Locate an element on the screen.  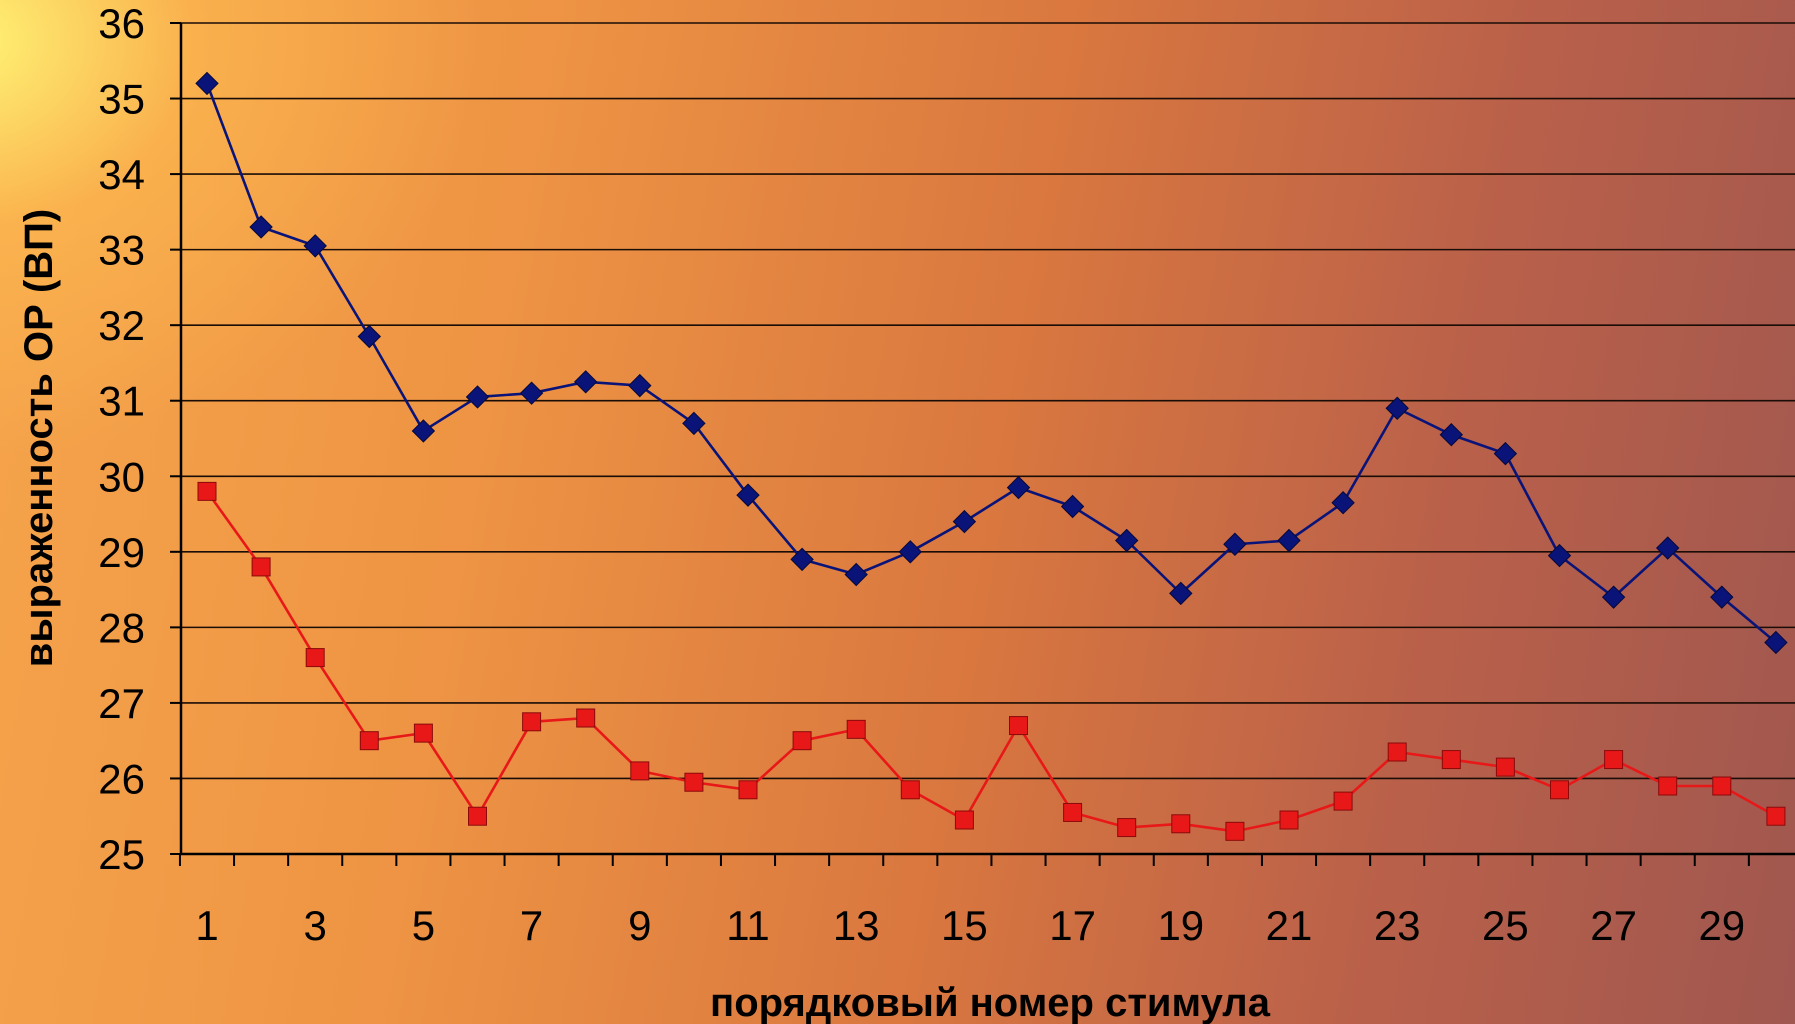
x-tick-label-9: 9 is located at coordinates (639, 925).